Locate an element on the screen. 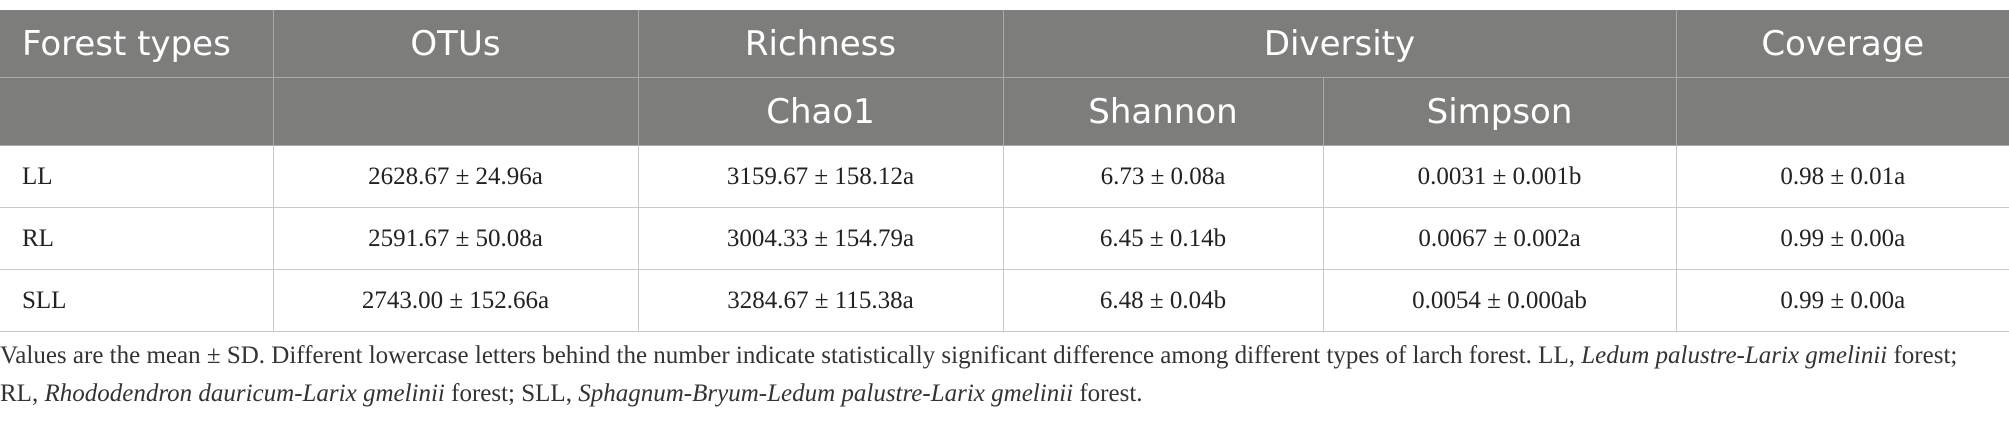  table-cell: 2628.67 ± 24.96a is located at coordinates (456, 176).